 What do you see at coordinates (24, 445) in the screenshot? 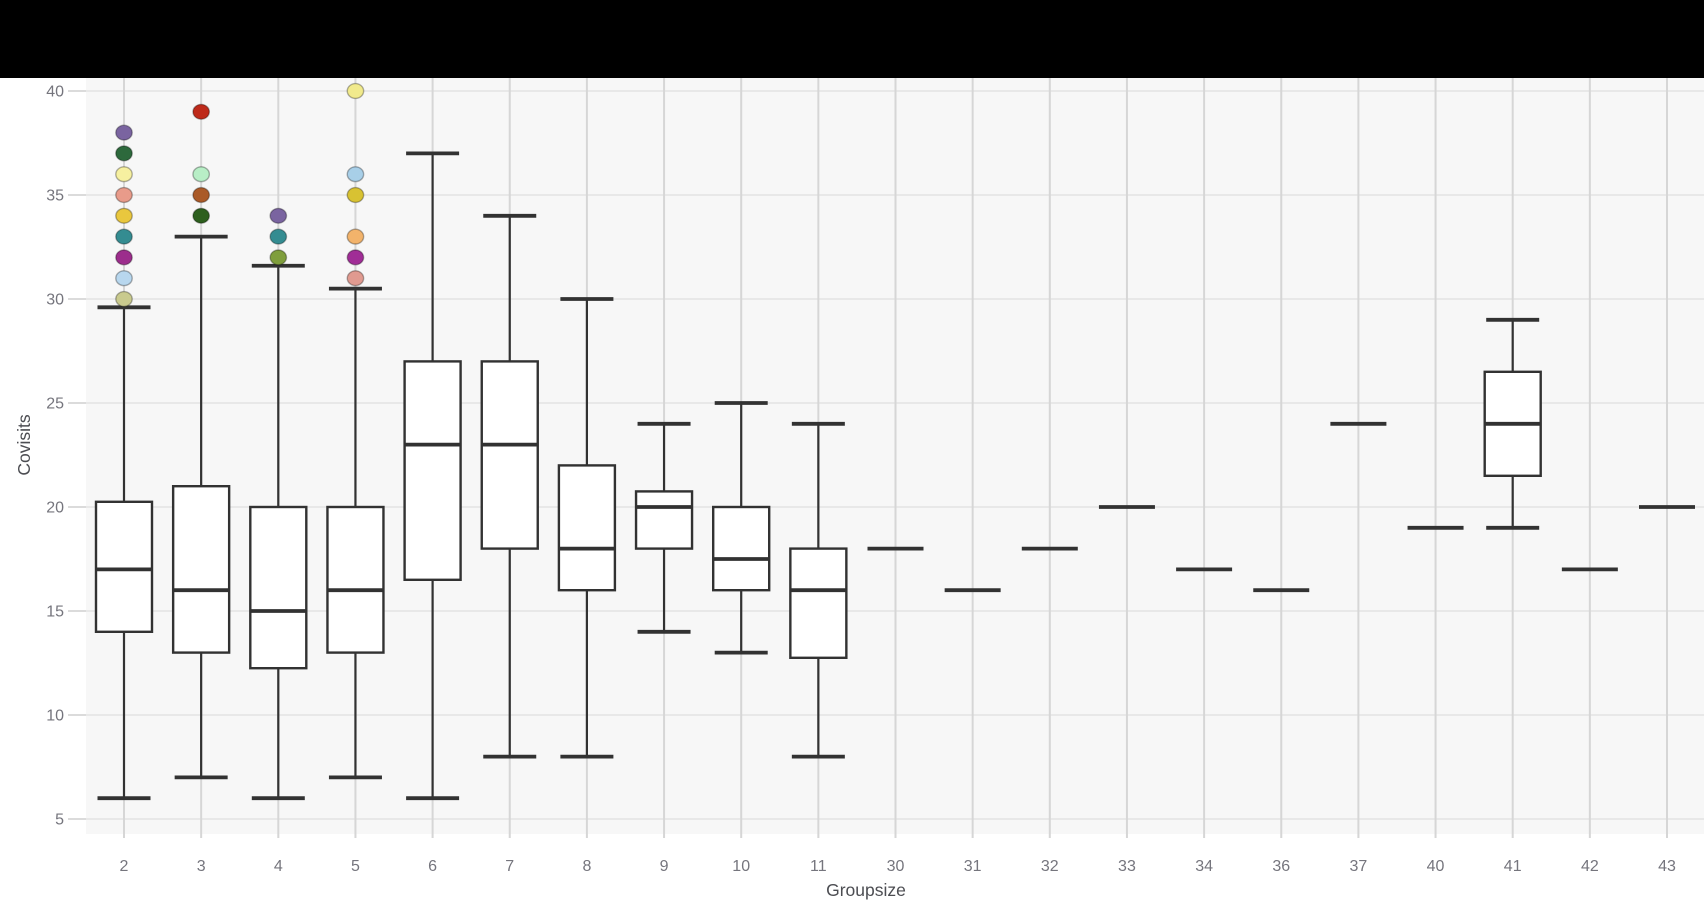
I see `y-axis-title: Covisits` at bounding box center [24, 445].